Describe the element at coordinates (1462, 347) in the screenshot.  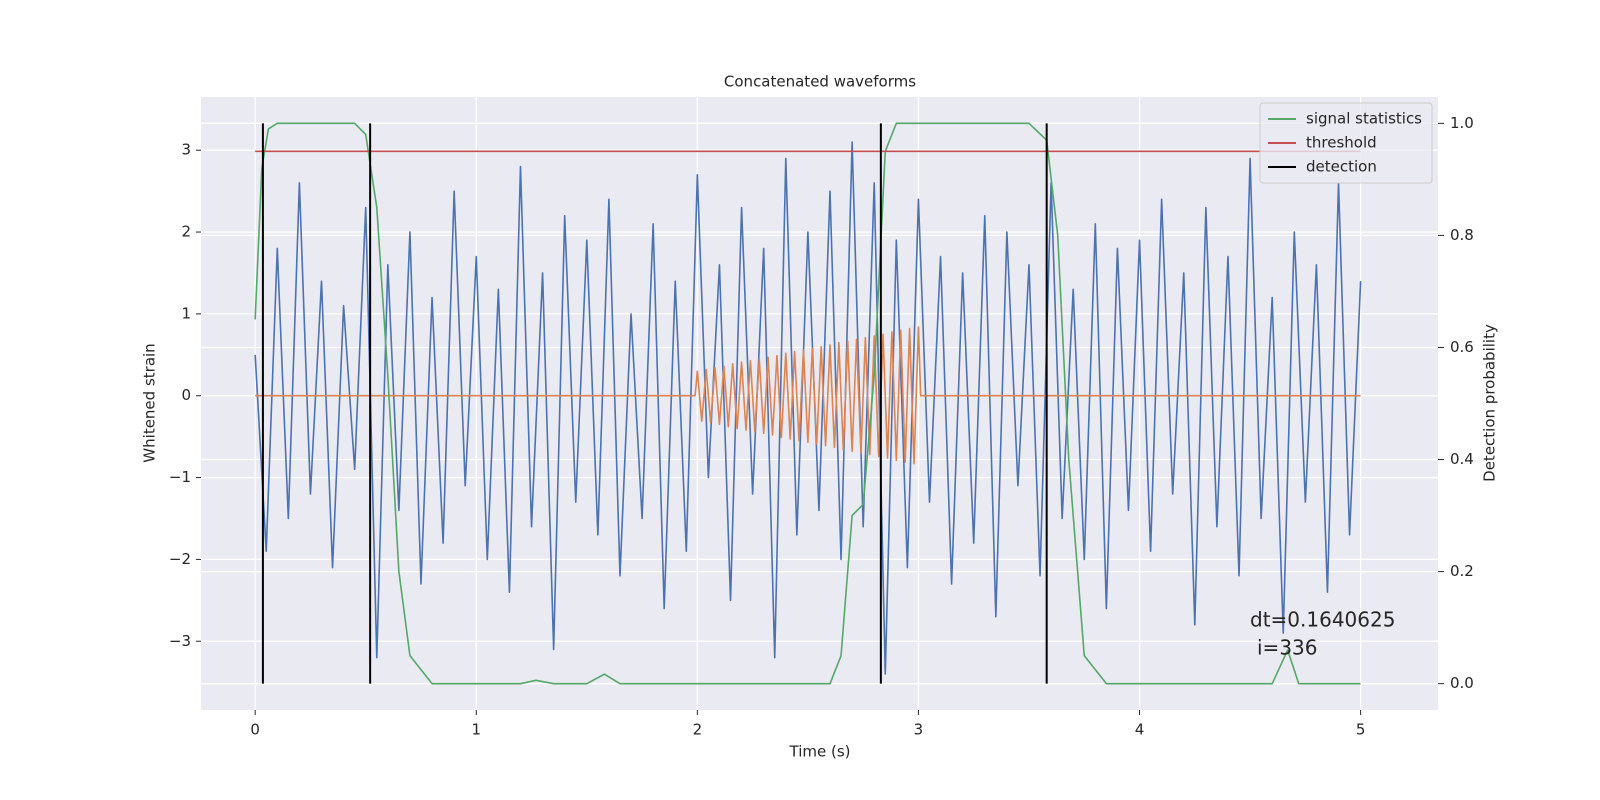
I see `y2-tick-label: 0.6` at that location.